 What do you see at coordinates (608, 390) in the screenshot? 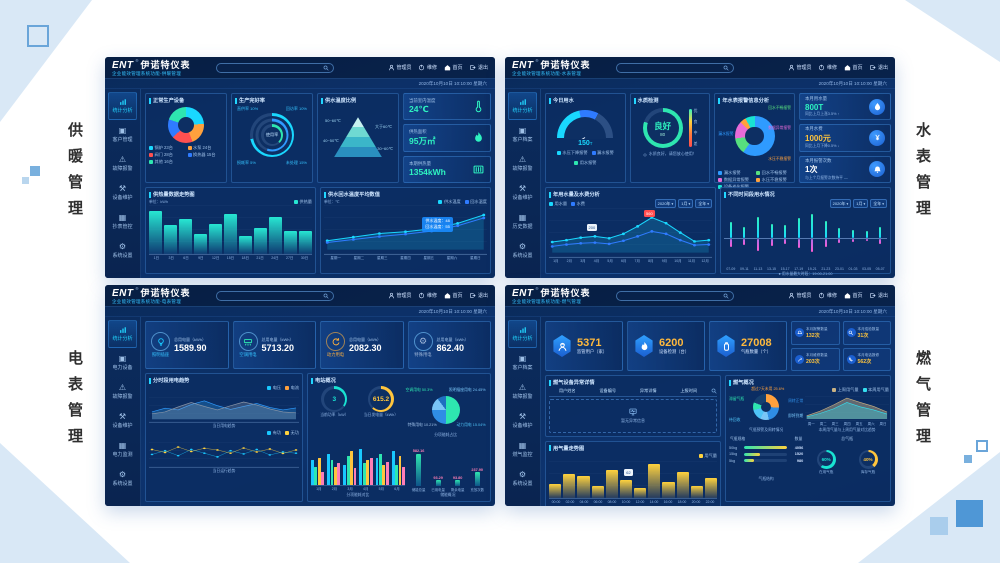
I see `col-device-id: 设备编号` at bounding box center [608, 390].